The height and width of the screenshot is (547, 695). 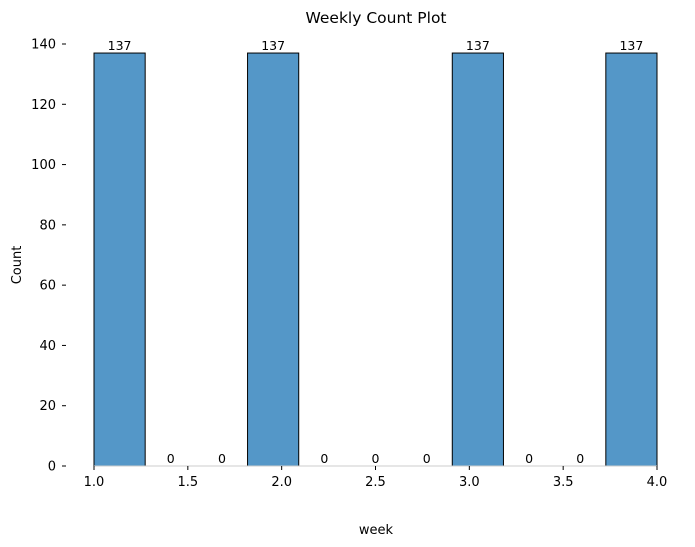 What do you see at coordinates (657, 482) in the screenshot?
I see `x-tick-label: 4.0` at bounding box center [657, 482].